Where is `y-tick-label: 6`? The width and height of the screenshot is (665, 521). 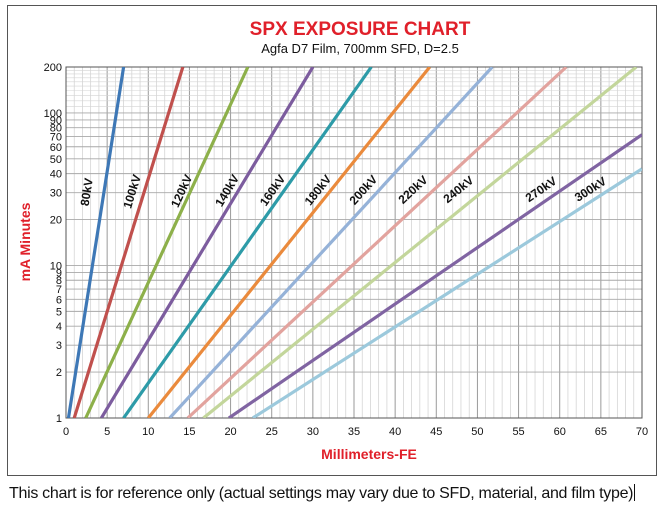 y-tick-label: 6 is located at coordinates (59, 300).